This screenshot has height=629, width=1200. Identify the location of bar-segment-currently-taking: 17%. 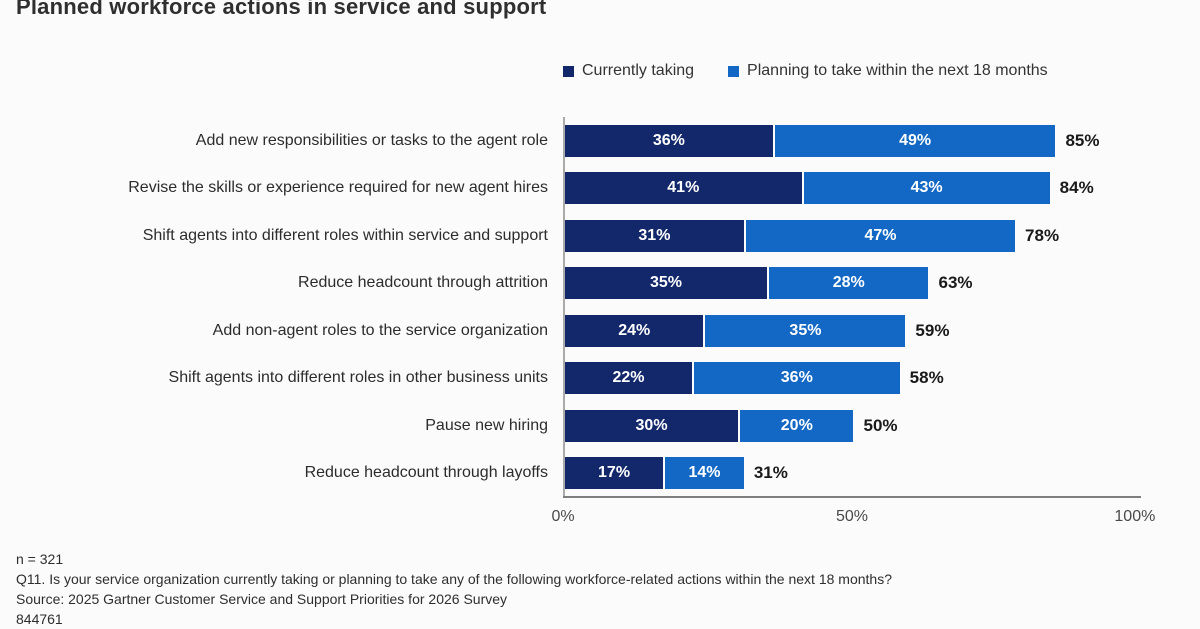
(614, 473).